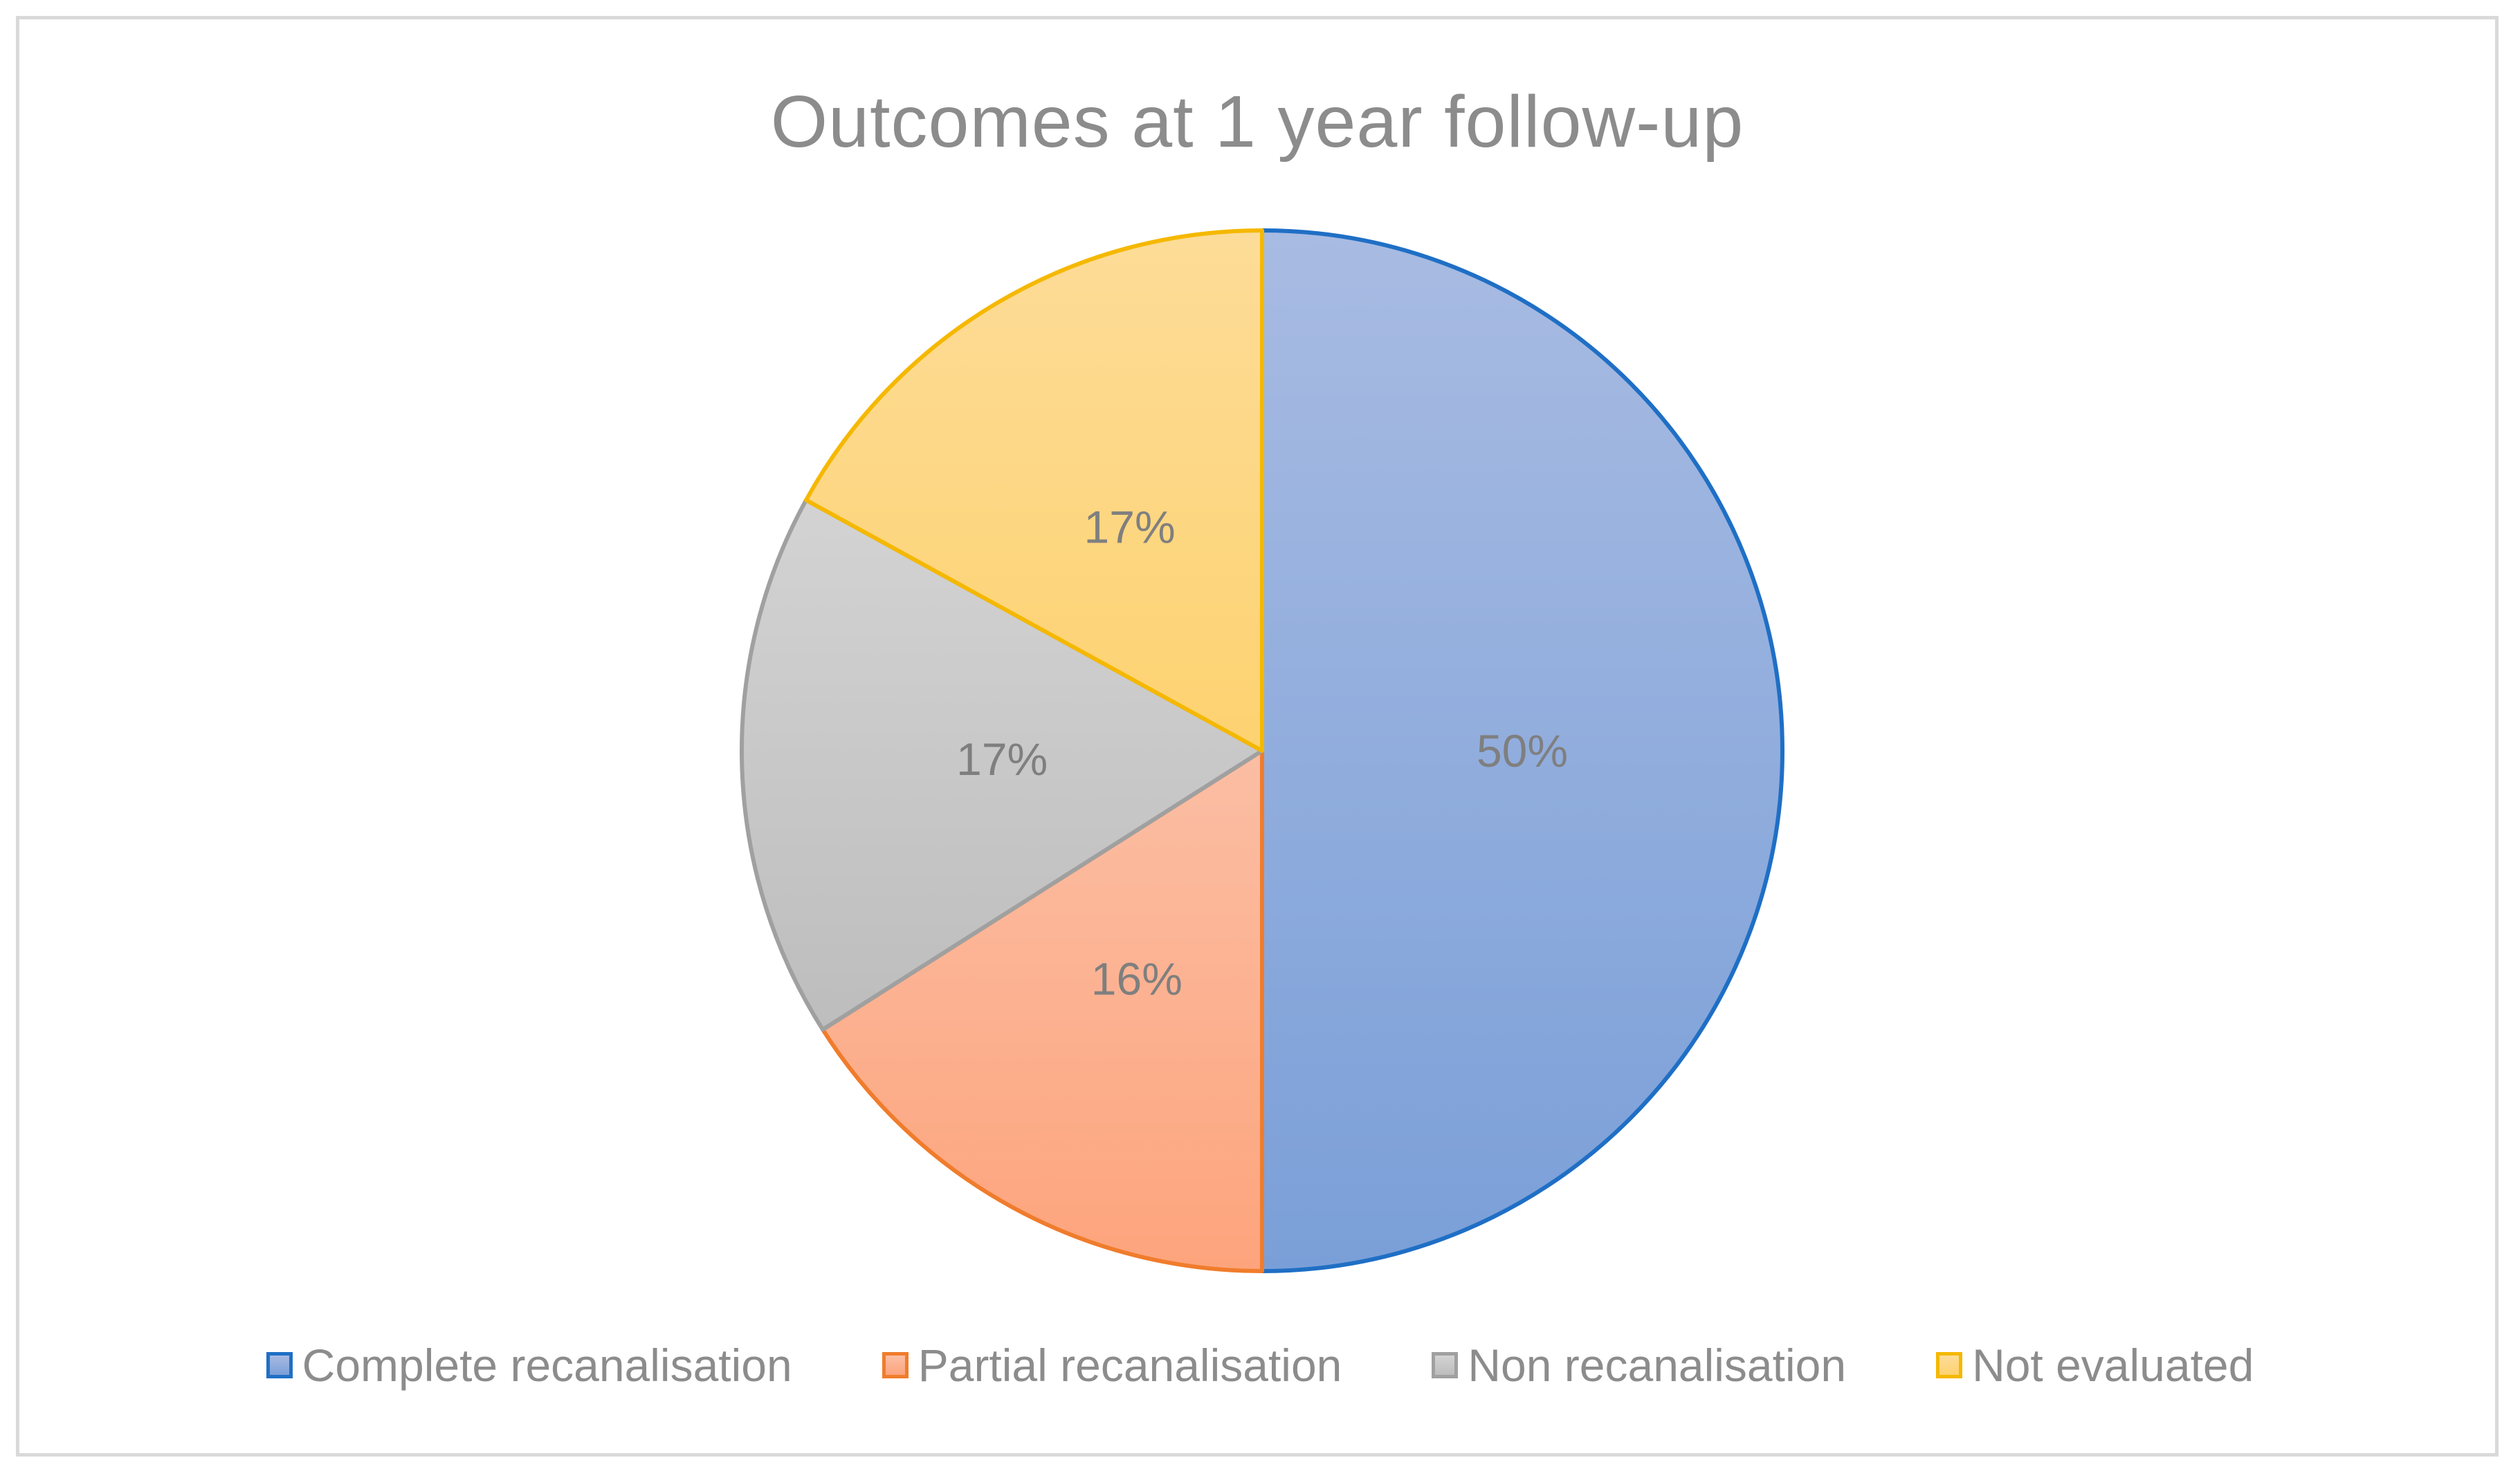 The image size is (2520, 1478). I want to click on data-label-not-evaluated: 17%, so click(1130, 526).